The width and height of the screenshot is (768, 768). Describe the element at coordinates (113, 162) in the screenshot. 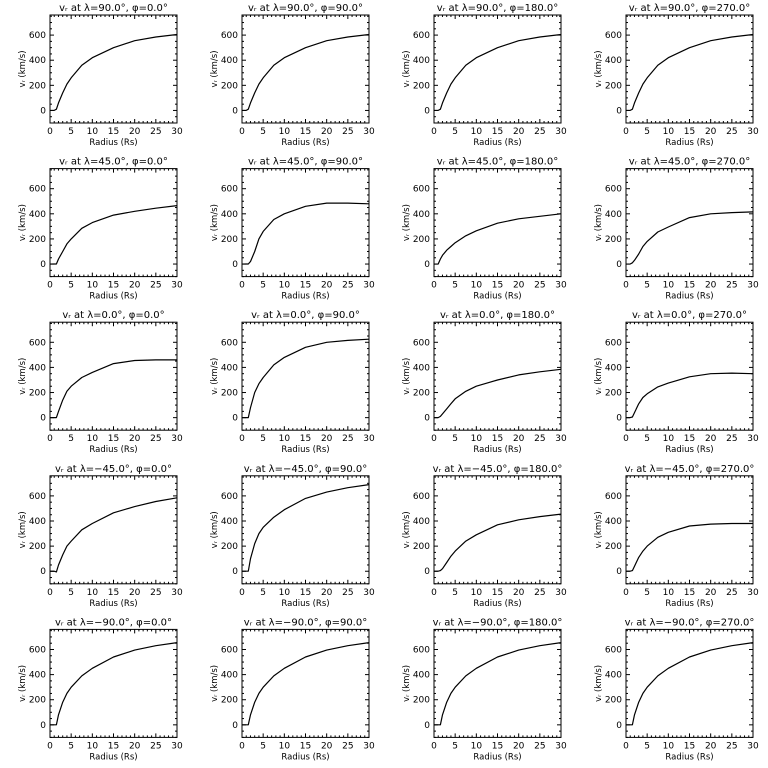

I see `panel-title: vᵣ at λ=45.0°, φ=0.0°` at that location.